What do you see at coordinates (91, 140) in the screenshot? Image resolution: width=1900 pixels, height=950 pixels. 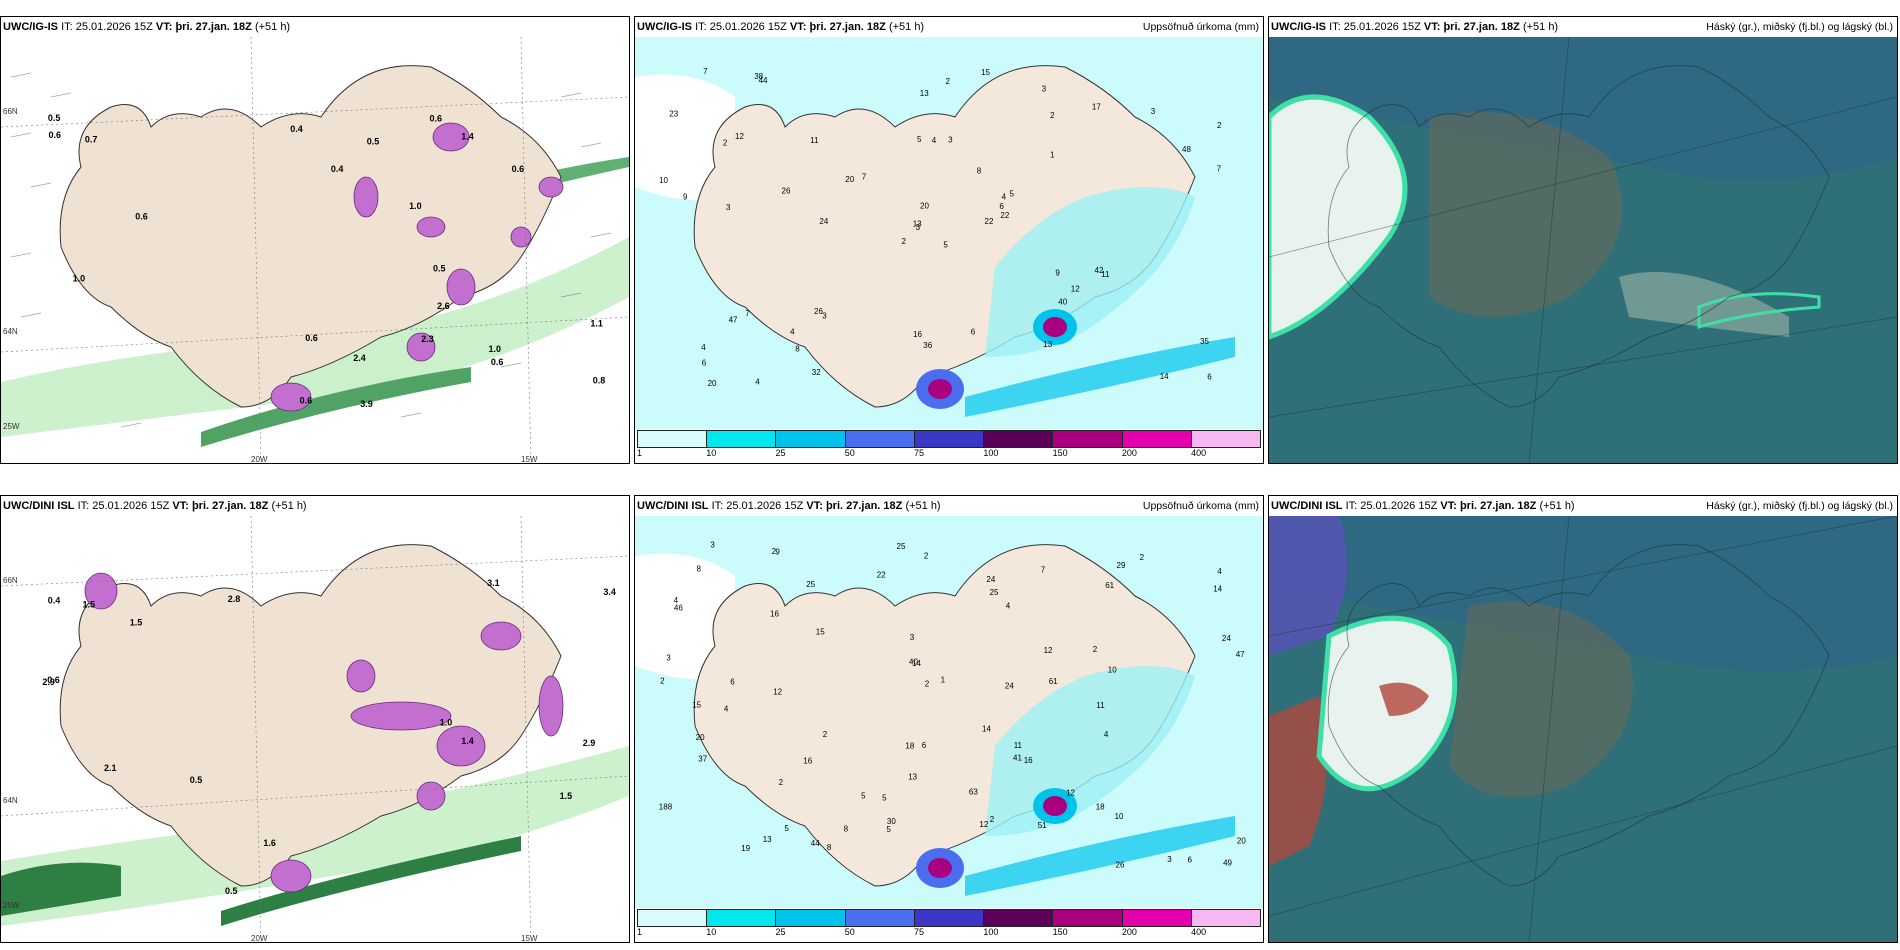 I see `precip-value: 0.7` at bounding box center [91, 140].